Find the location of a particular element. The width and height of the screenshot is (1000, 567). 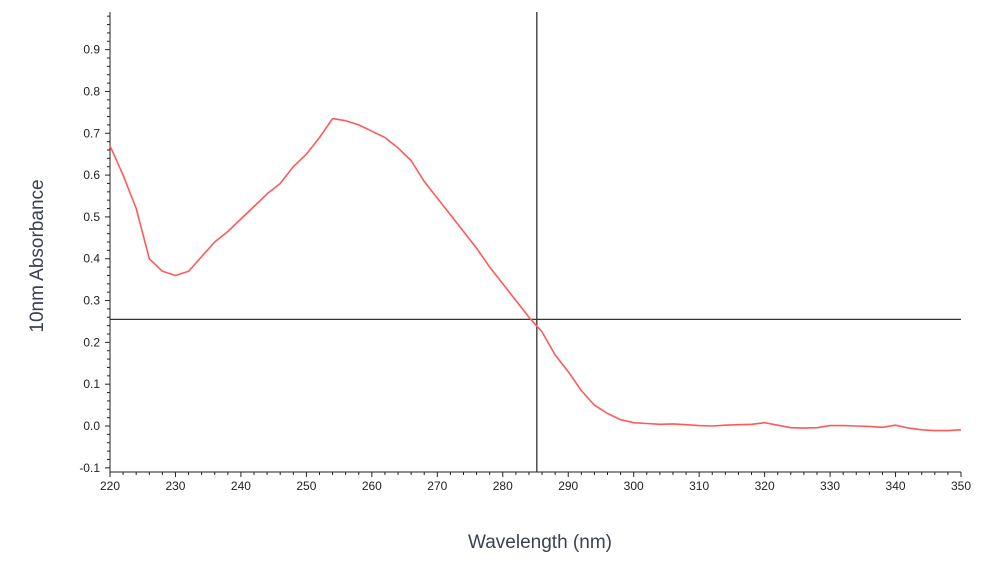

y-tick-label: 0.7 is located at coordinates (91, 133).